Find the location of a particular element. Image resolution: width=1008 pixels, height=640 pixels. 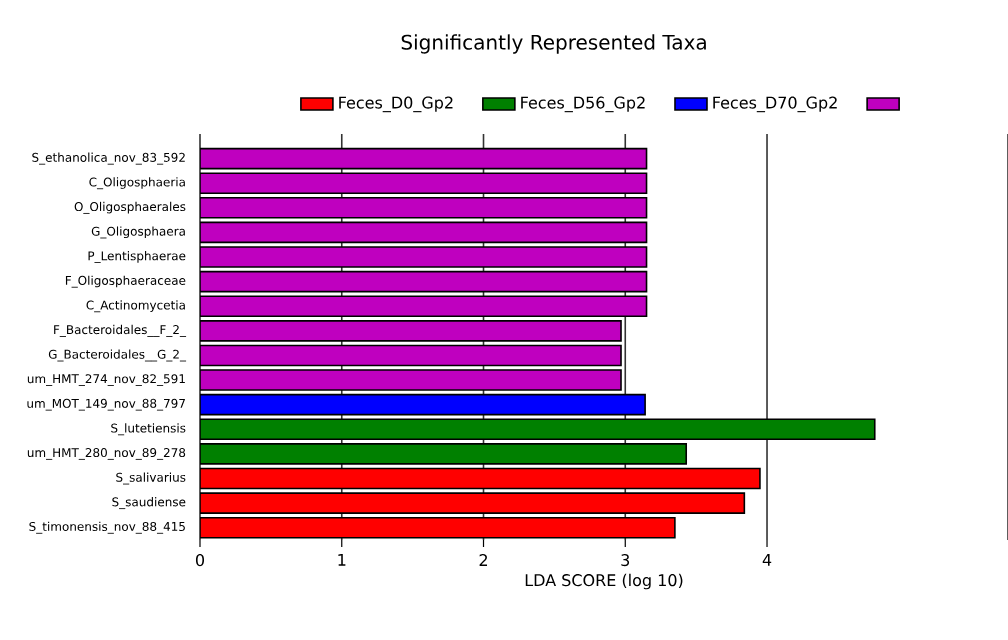

x-tick-label: 0 is located at coordinates (200, 560).